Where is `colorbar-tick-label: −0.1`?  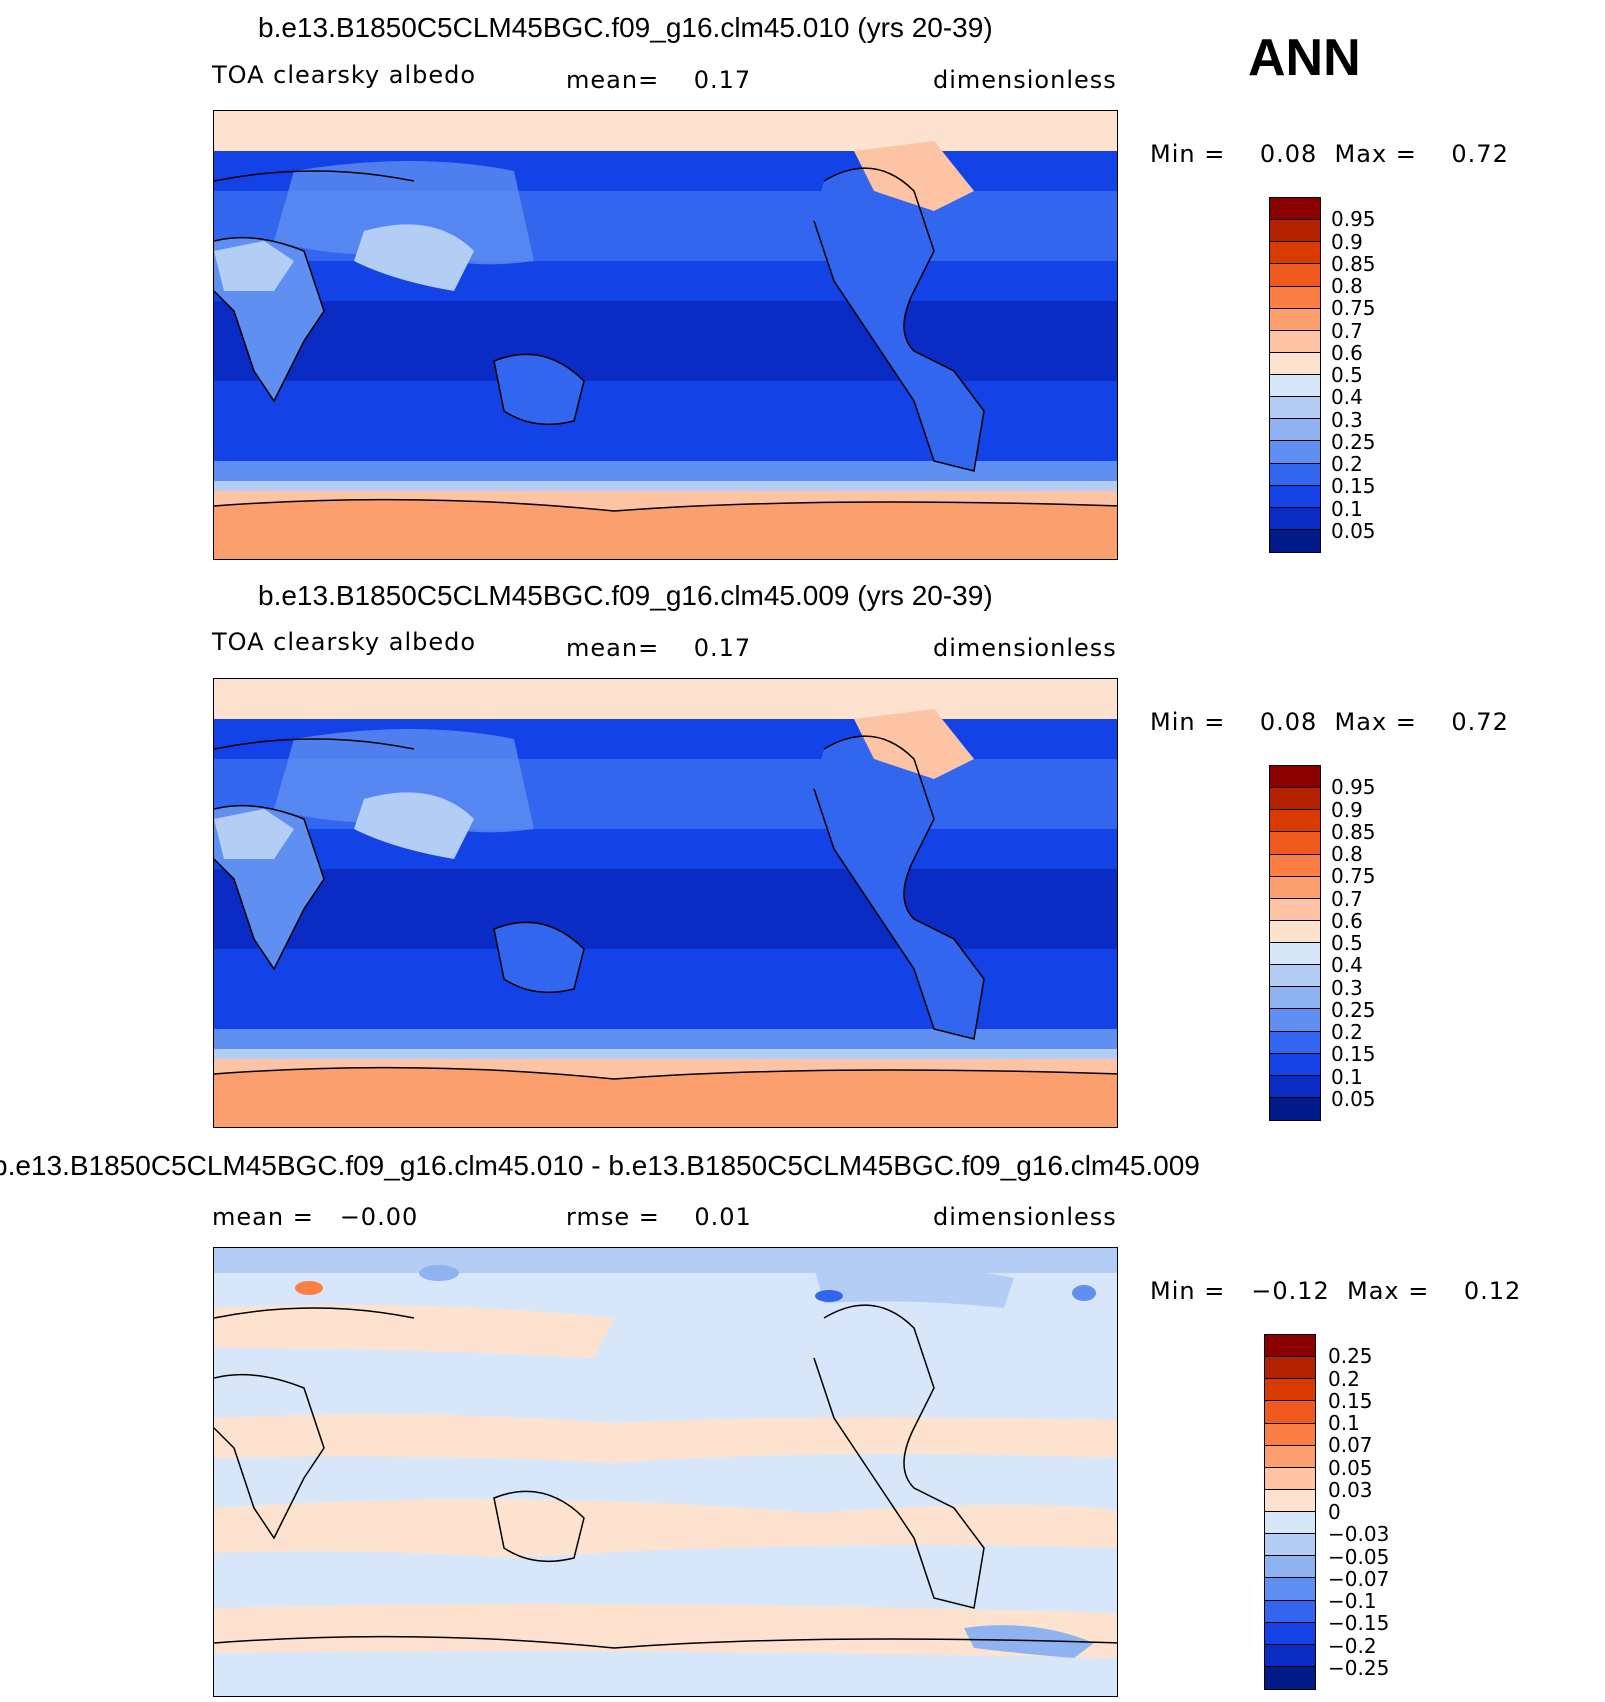 colorbar-tick-label: −0.1 is located at coordinates (1352, 1601).